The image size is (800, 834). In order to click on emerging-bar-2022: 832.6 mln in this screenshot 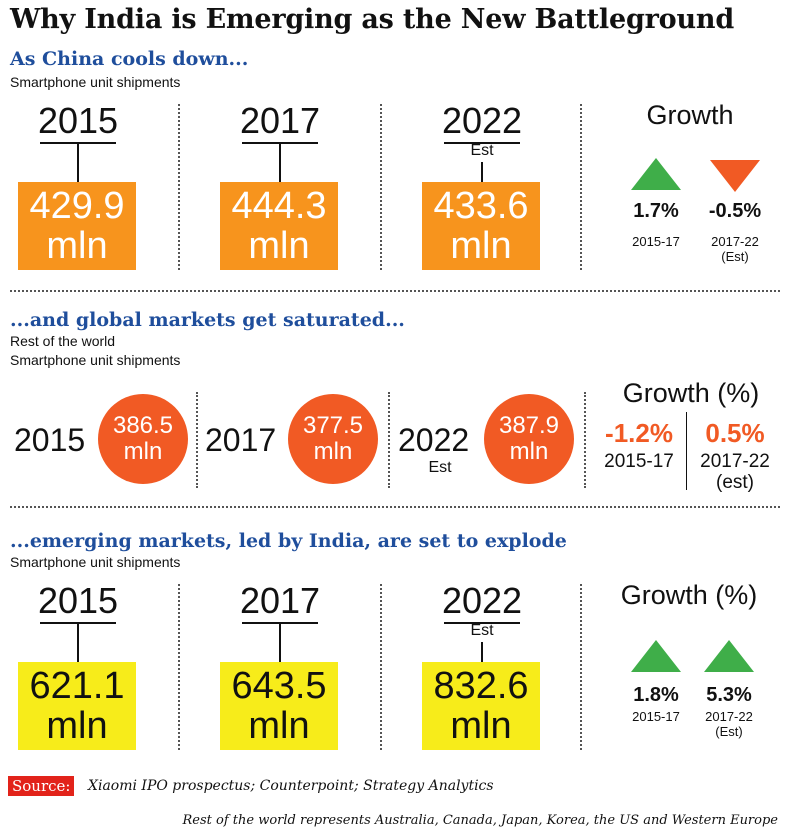, I will do `click(481, 706)`.